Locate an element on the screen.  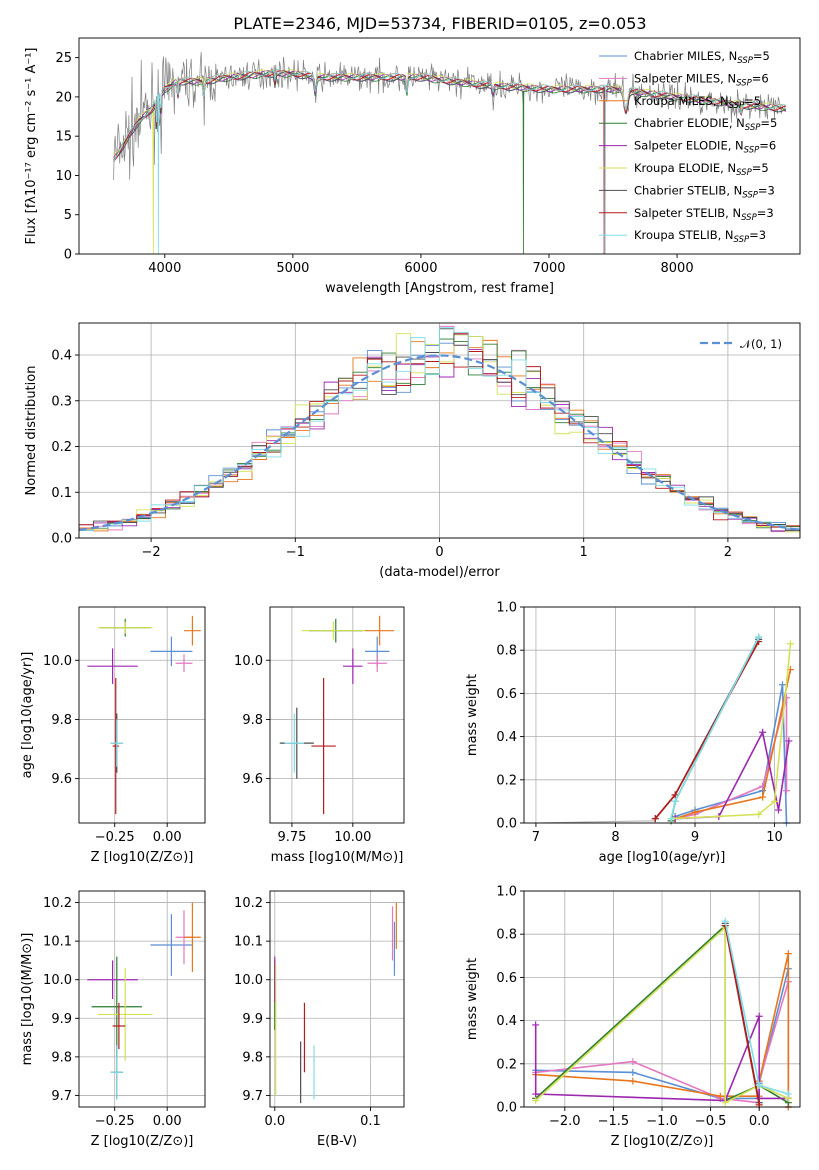
normal-curve is located at coordinates (439, 443).